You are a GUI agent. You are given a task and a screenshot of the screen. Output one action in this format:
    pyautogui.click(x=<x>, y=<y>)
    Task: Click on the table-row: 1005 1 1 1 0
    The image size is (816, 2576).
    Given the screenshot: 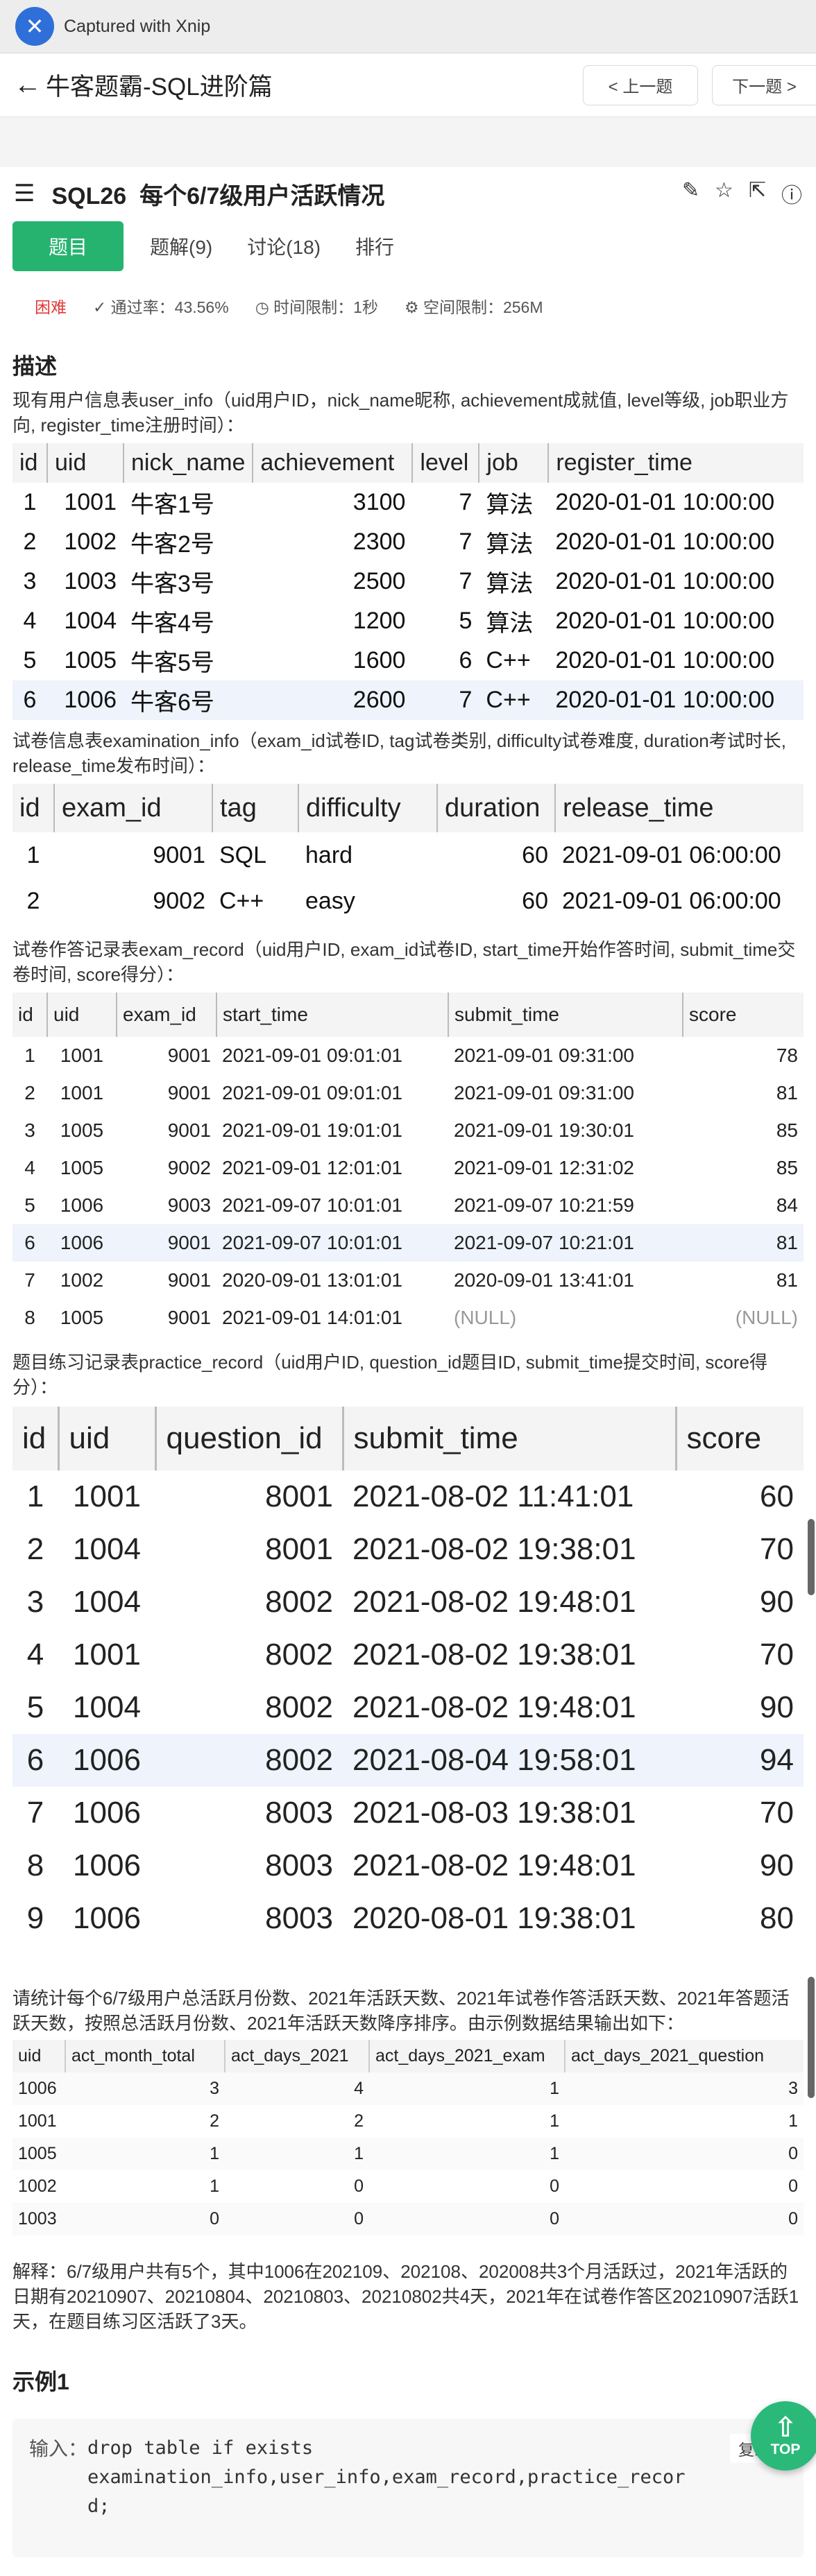 What is the action you would take?
    pyautogui.click(x=408, y=2154)
    